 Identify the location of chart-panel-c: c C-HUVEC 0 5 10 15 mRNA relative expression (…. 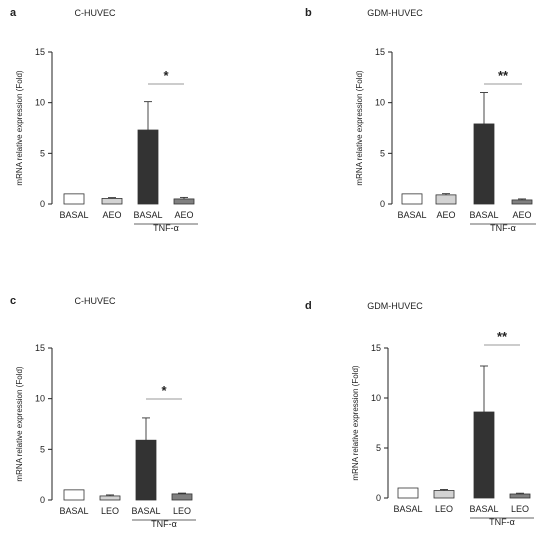
(103, 412).